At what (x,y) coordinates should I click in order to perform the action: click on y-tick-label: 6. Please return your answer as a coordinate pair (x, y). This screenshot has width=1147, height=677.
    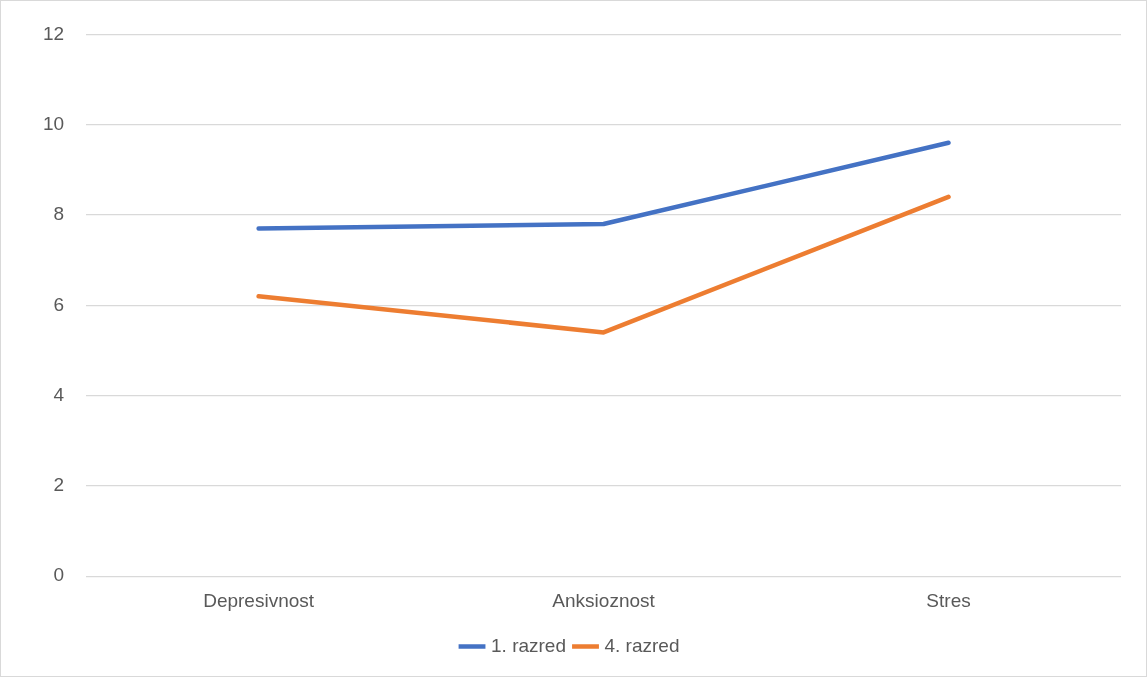
    Looking at the image, I should click on (59, 304).